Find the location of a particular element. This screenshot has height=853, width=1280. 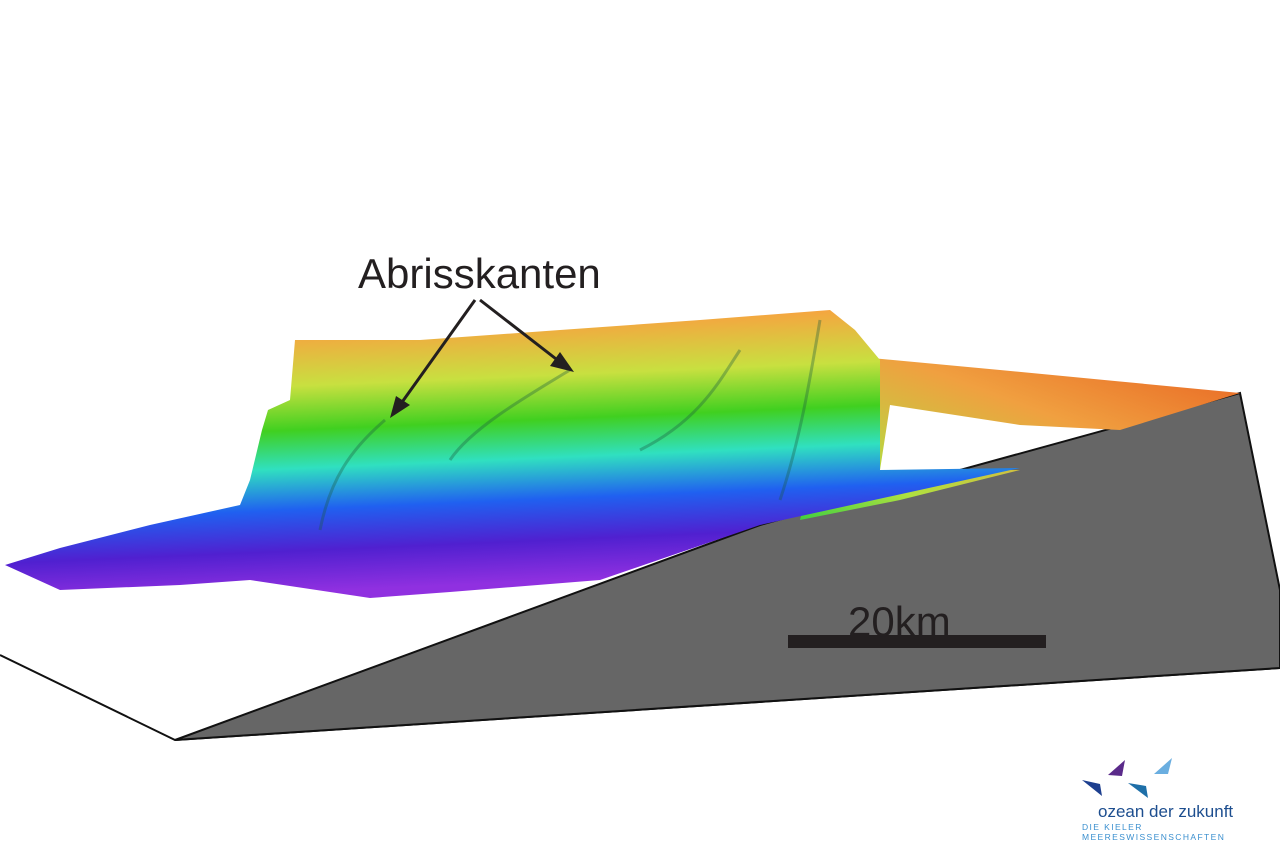

logo-mark is located at coordinates (1127, 778).